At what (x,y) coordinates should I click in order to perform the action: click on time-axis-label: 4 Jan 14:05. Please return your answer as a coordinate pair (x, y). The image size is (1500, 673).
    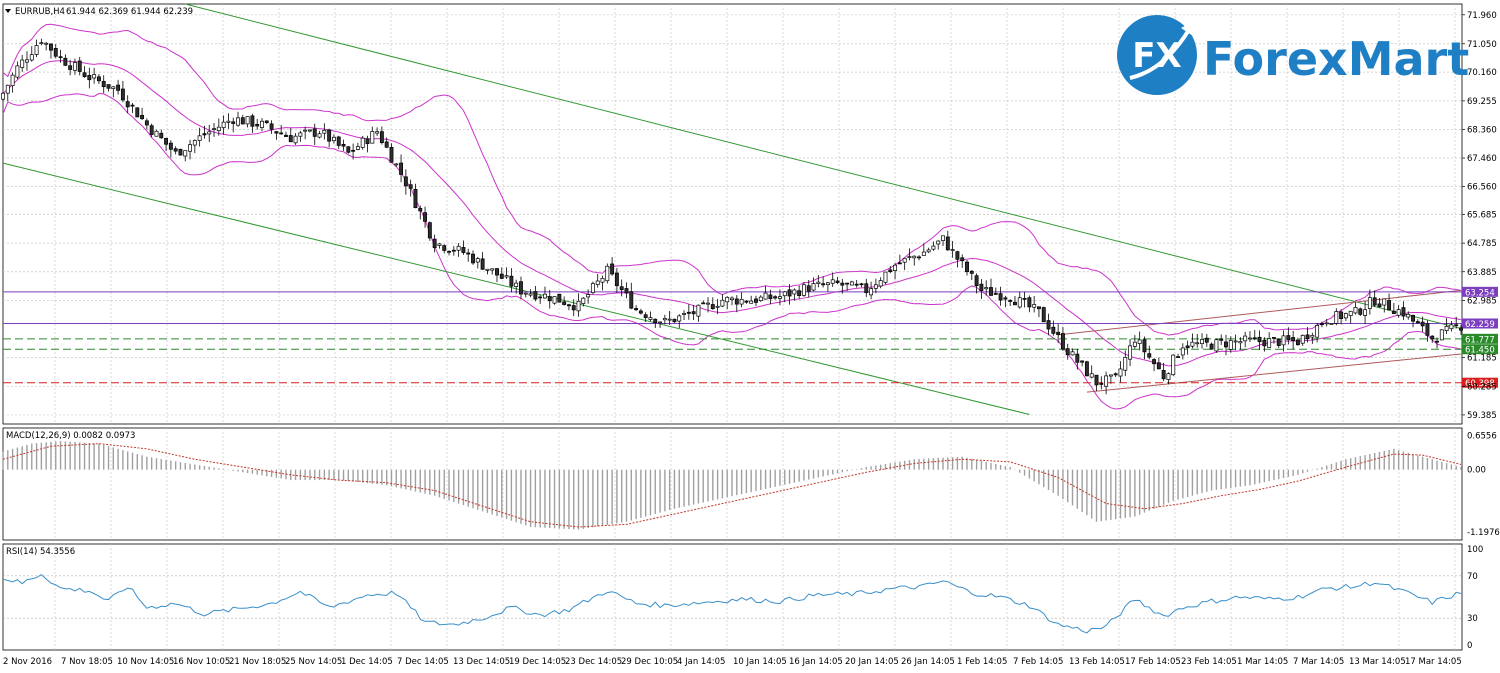
    Looking at the image, I should click on (701, 662).